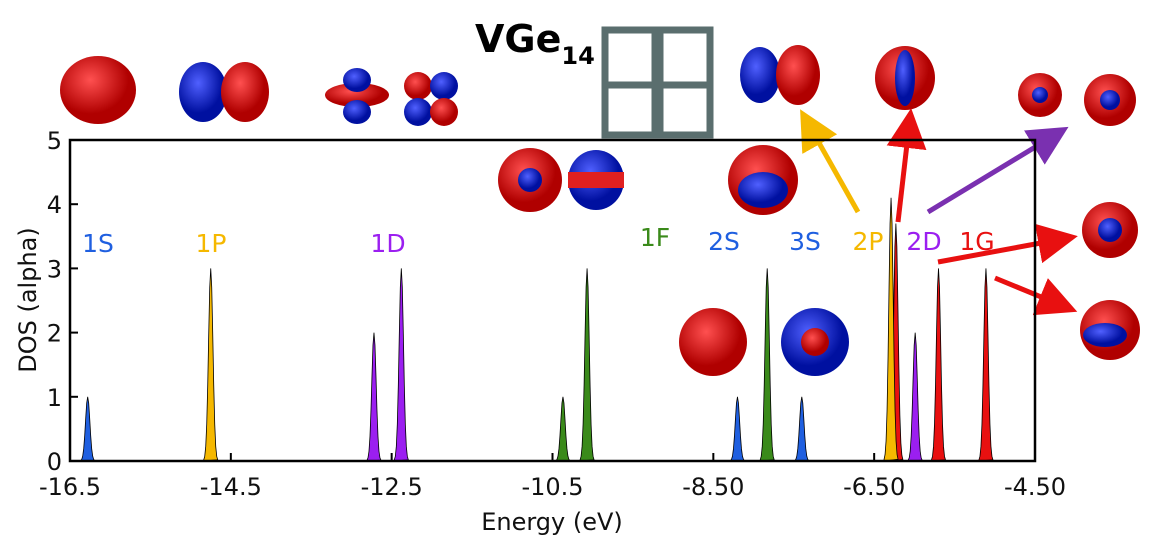  Describe the element at coordinates (54, 462) in the screenshot. I see `y-tick-label: 0` at that location.